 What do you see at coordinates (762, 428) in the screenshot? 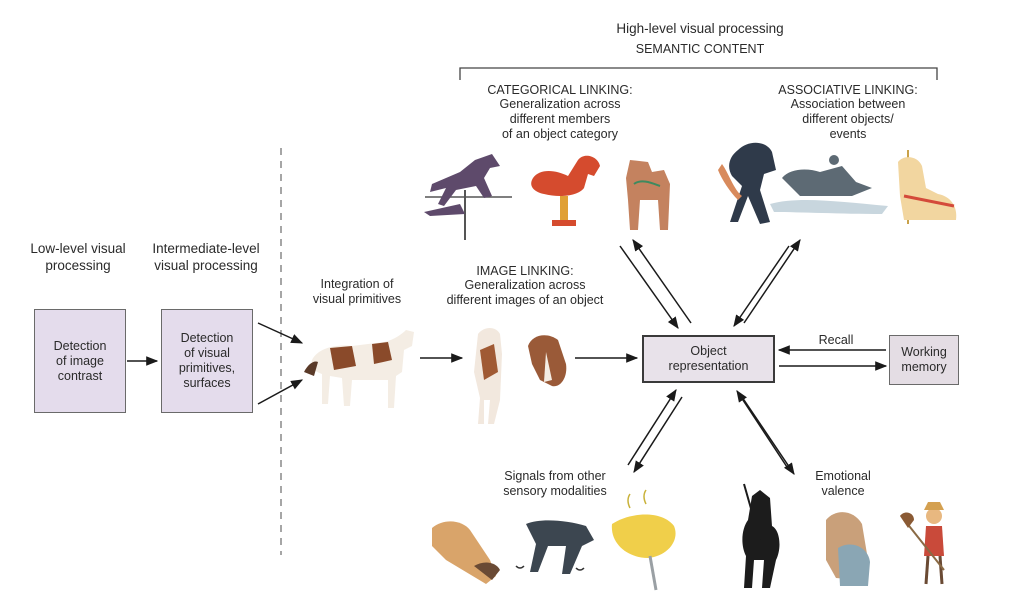
I see `arrow-emotional-to-object` at bounding box center [762, 428].